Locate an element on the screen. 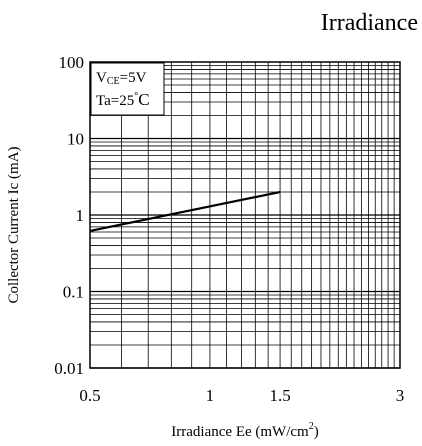 Image resolution: width=422 pixels, height=446 pixels. series-layer is located at coordinates (185, 211).